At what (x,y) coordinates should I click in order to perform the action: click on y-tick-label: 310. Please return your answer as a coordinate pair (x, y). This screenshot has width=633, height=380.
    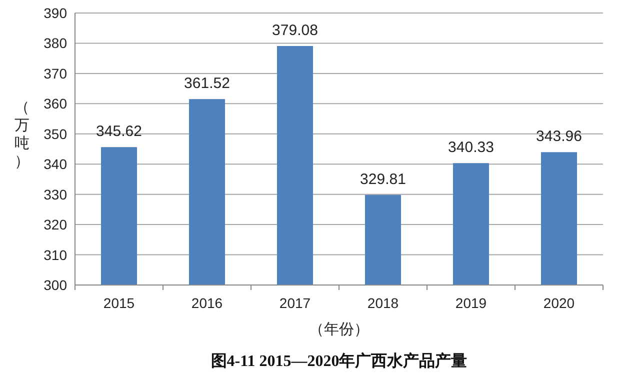
    Looking at the image, I should click on (56, 254).